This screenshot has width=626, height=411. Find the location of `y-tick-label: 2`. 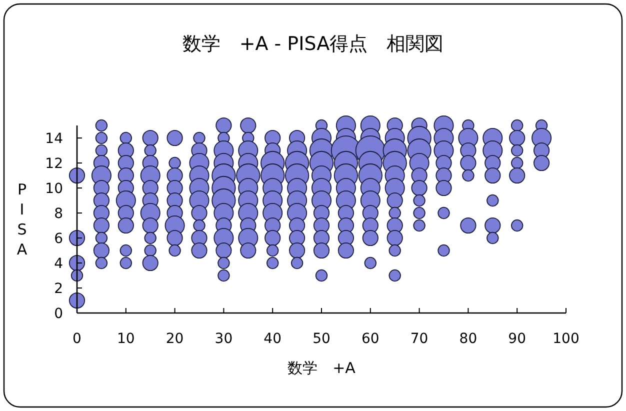

y-tick-label: 2 is located at coordinates (58, 289).